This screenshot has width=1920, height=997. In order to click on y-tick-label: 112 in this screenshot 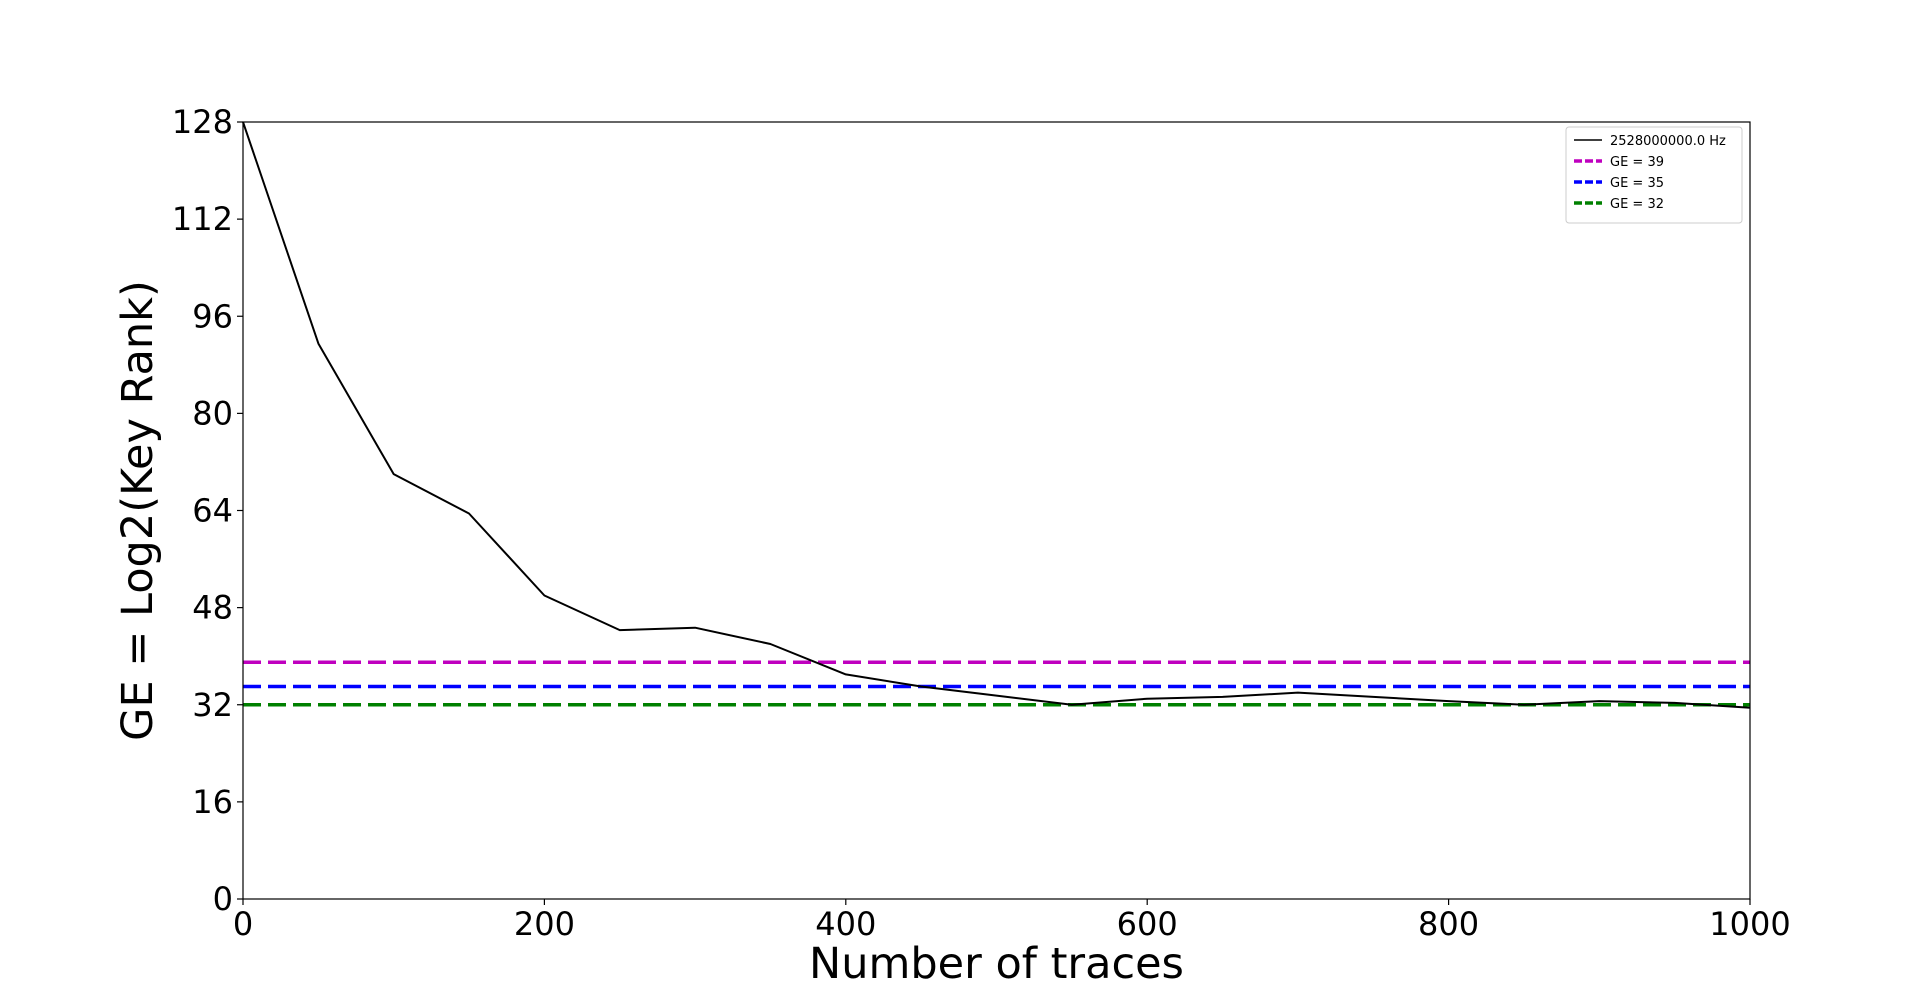, I will do `click(202, 219)`.